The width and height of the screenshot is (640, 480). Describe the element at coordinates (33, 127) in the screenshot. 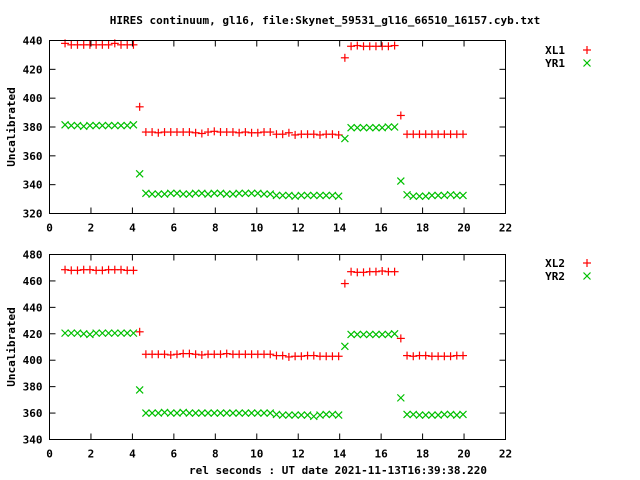

I see `y-tick-label: 380` at that location.